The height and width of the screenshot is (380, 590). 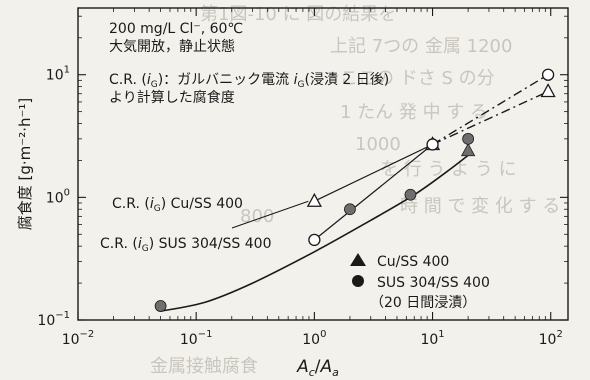 What do you see at coordinates (480, 206) in the screenshot?
I see `bg-text-6: 時 間 で 変 化 す る` at bounding box center [480, 206].